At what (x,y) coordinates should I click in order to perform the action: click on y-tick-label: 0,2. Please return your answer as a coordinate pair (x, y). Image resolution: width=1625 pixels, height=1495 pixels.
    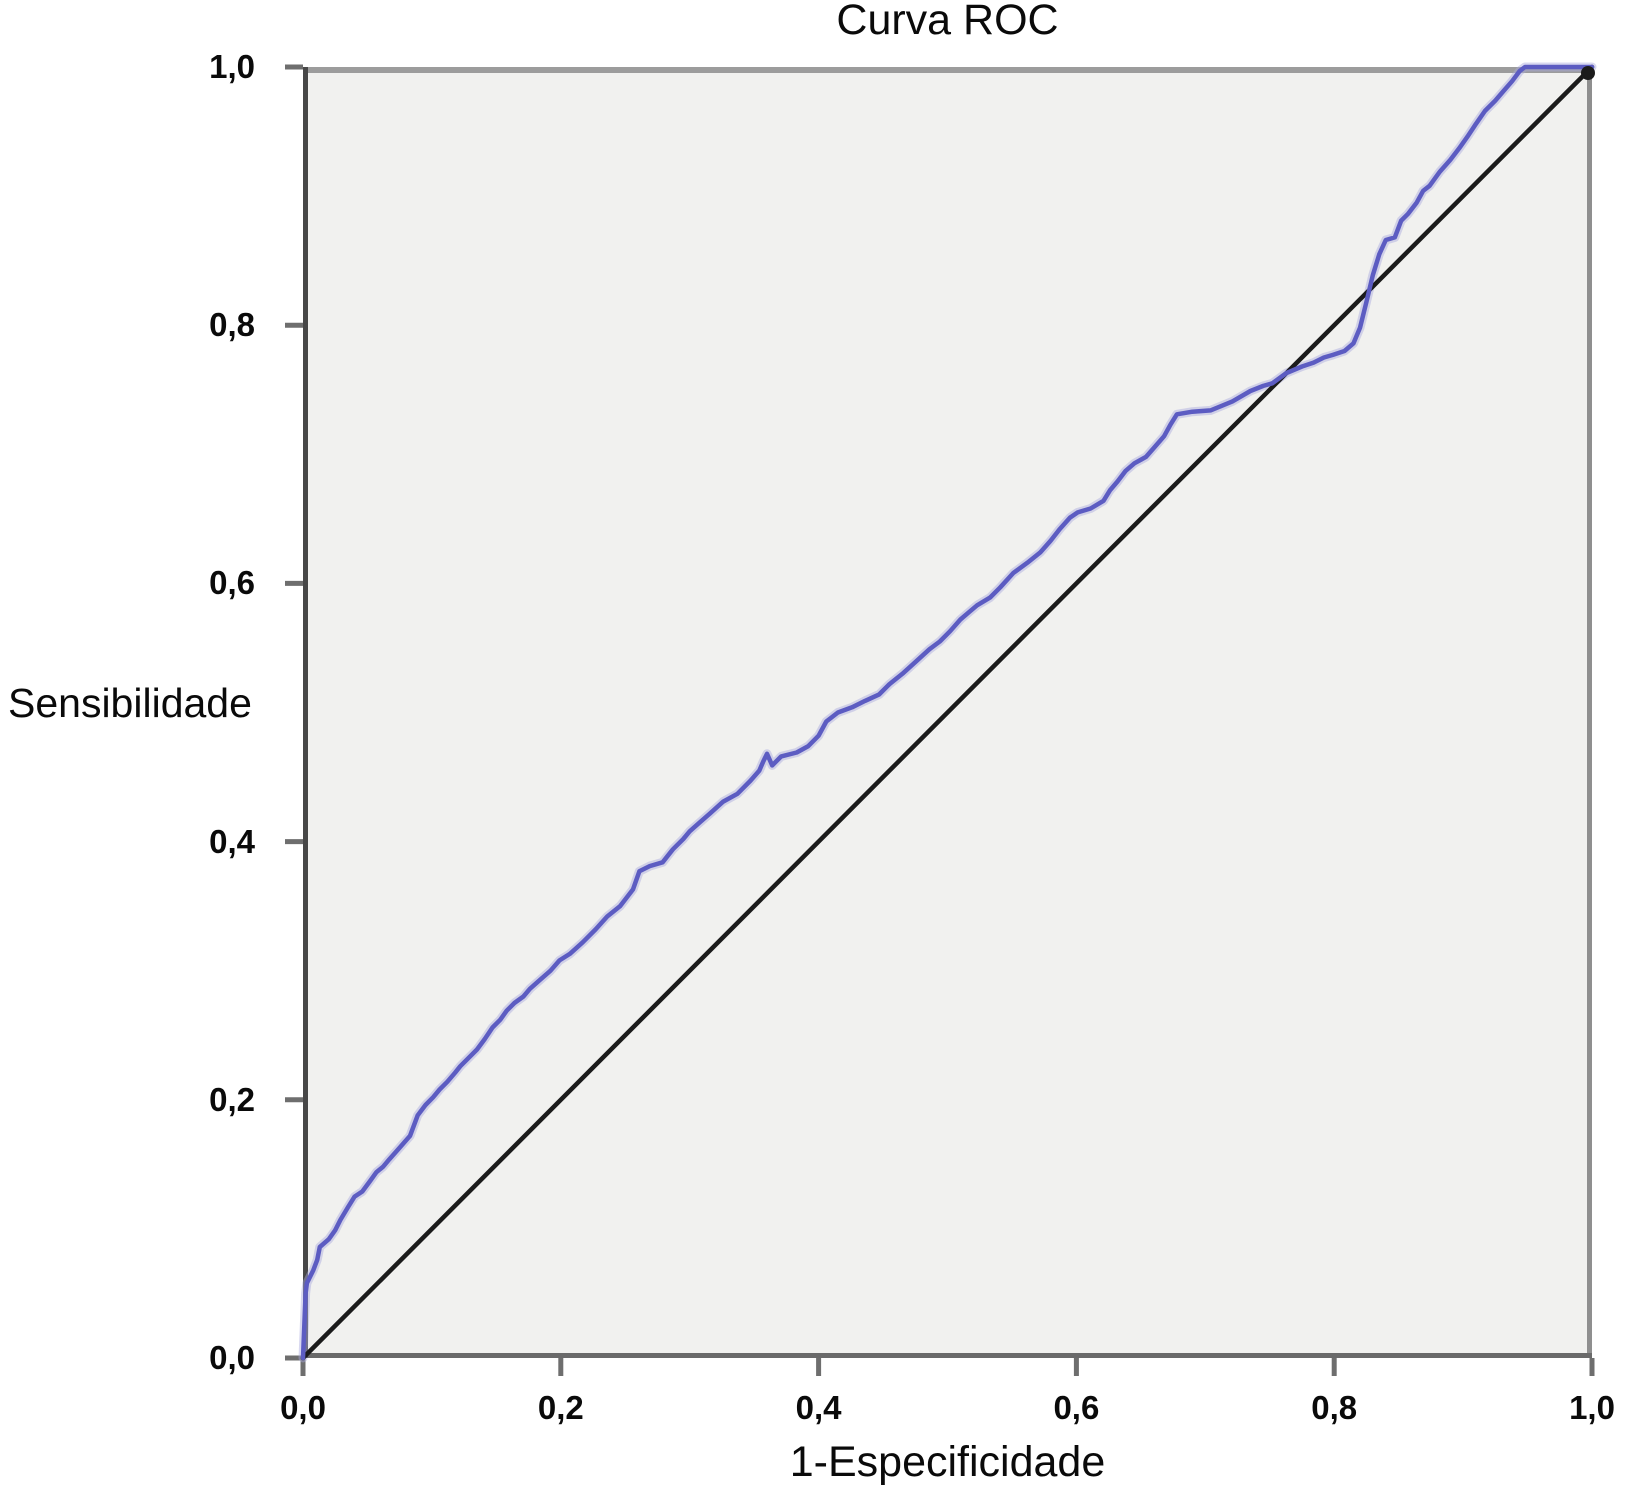
    Looking at the image, I should click on (232, 1099).